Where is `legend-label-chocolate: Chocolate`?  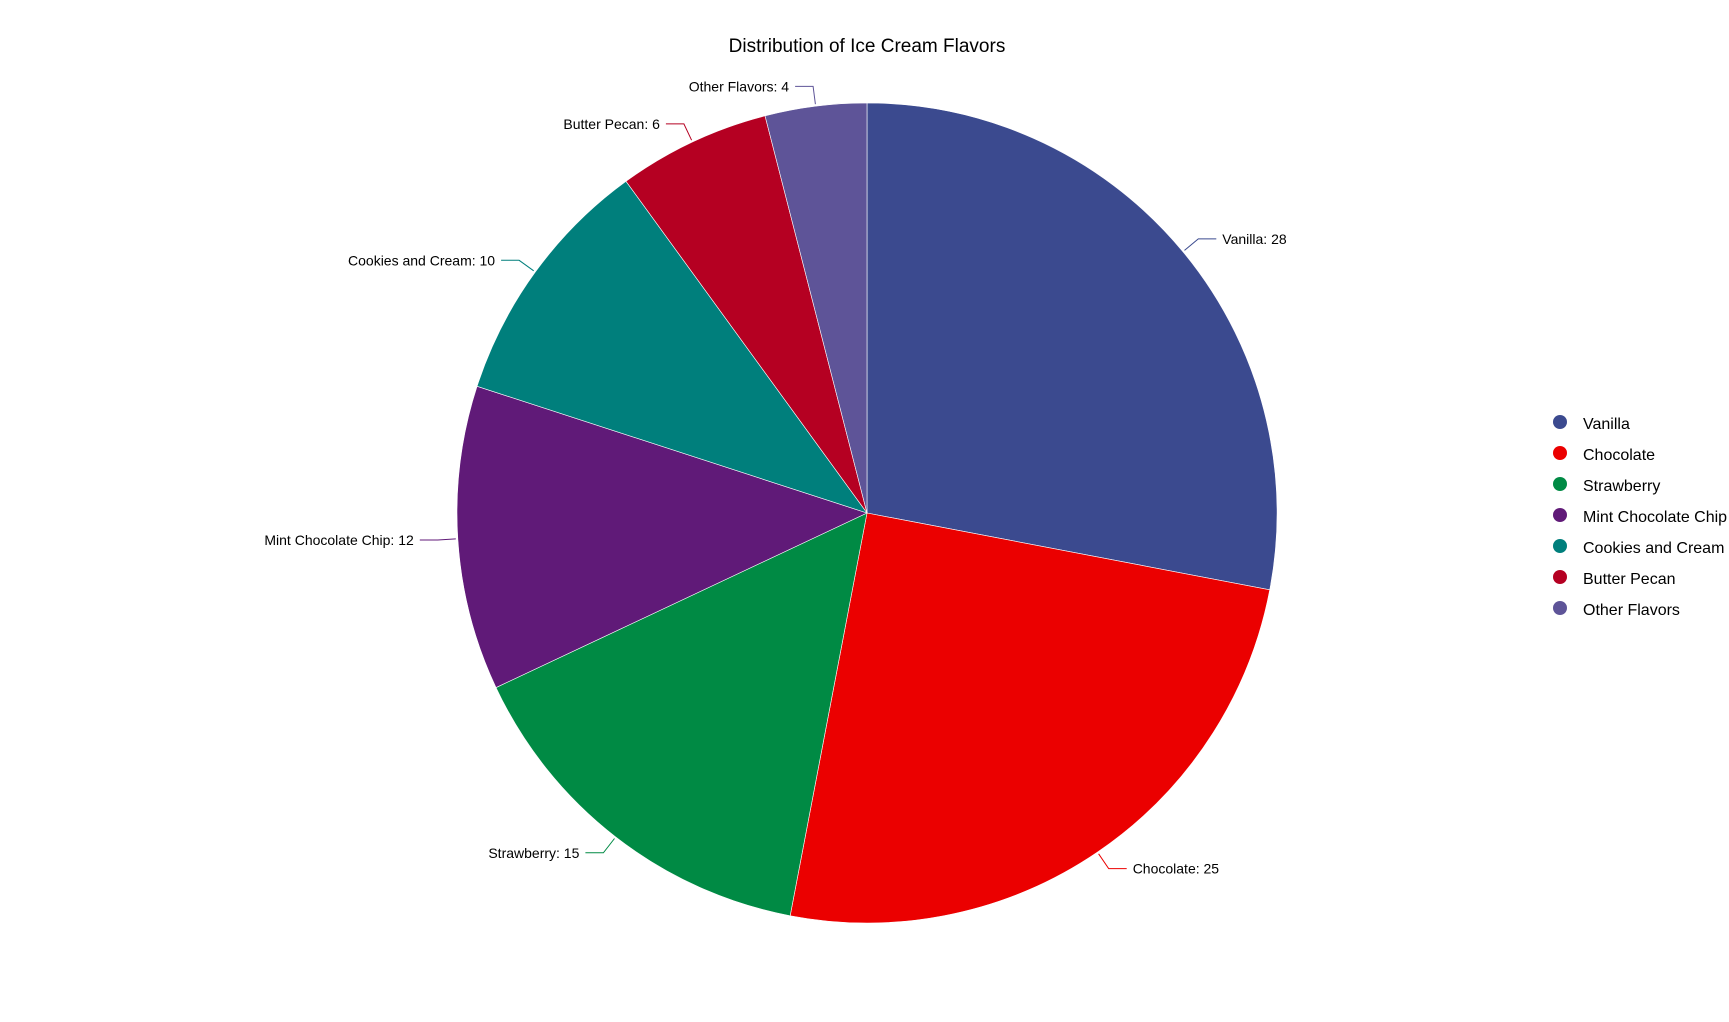 legend-label-chocolate: Chocolate is located at coordinates (1619, 455).